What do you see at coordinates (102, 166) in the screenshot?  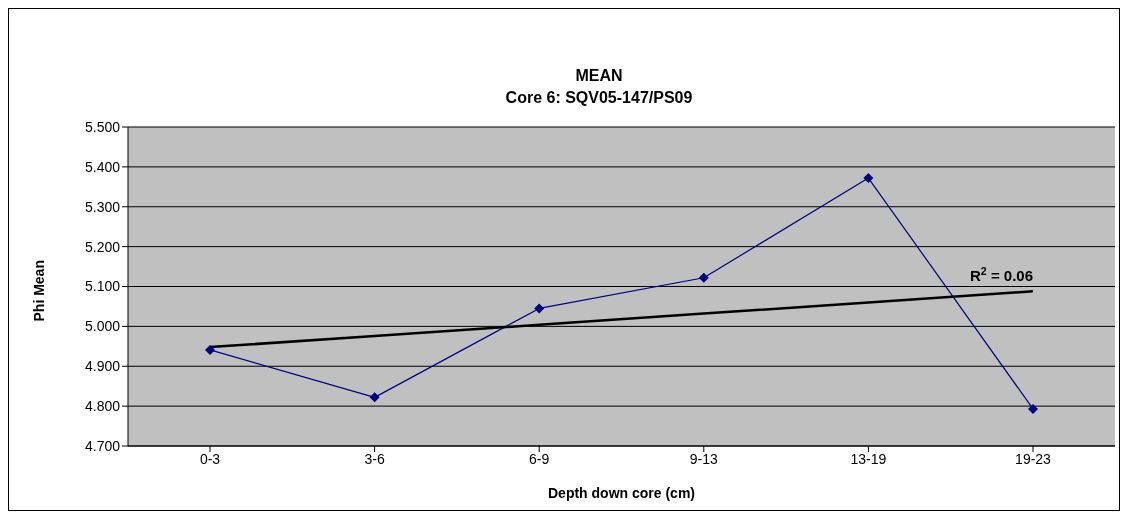 I see `y-tick-label: 5.400` at bounding box center [102, 166].